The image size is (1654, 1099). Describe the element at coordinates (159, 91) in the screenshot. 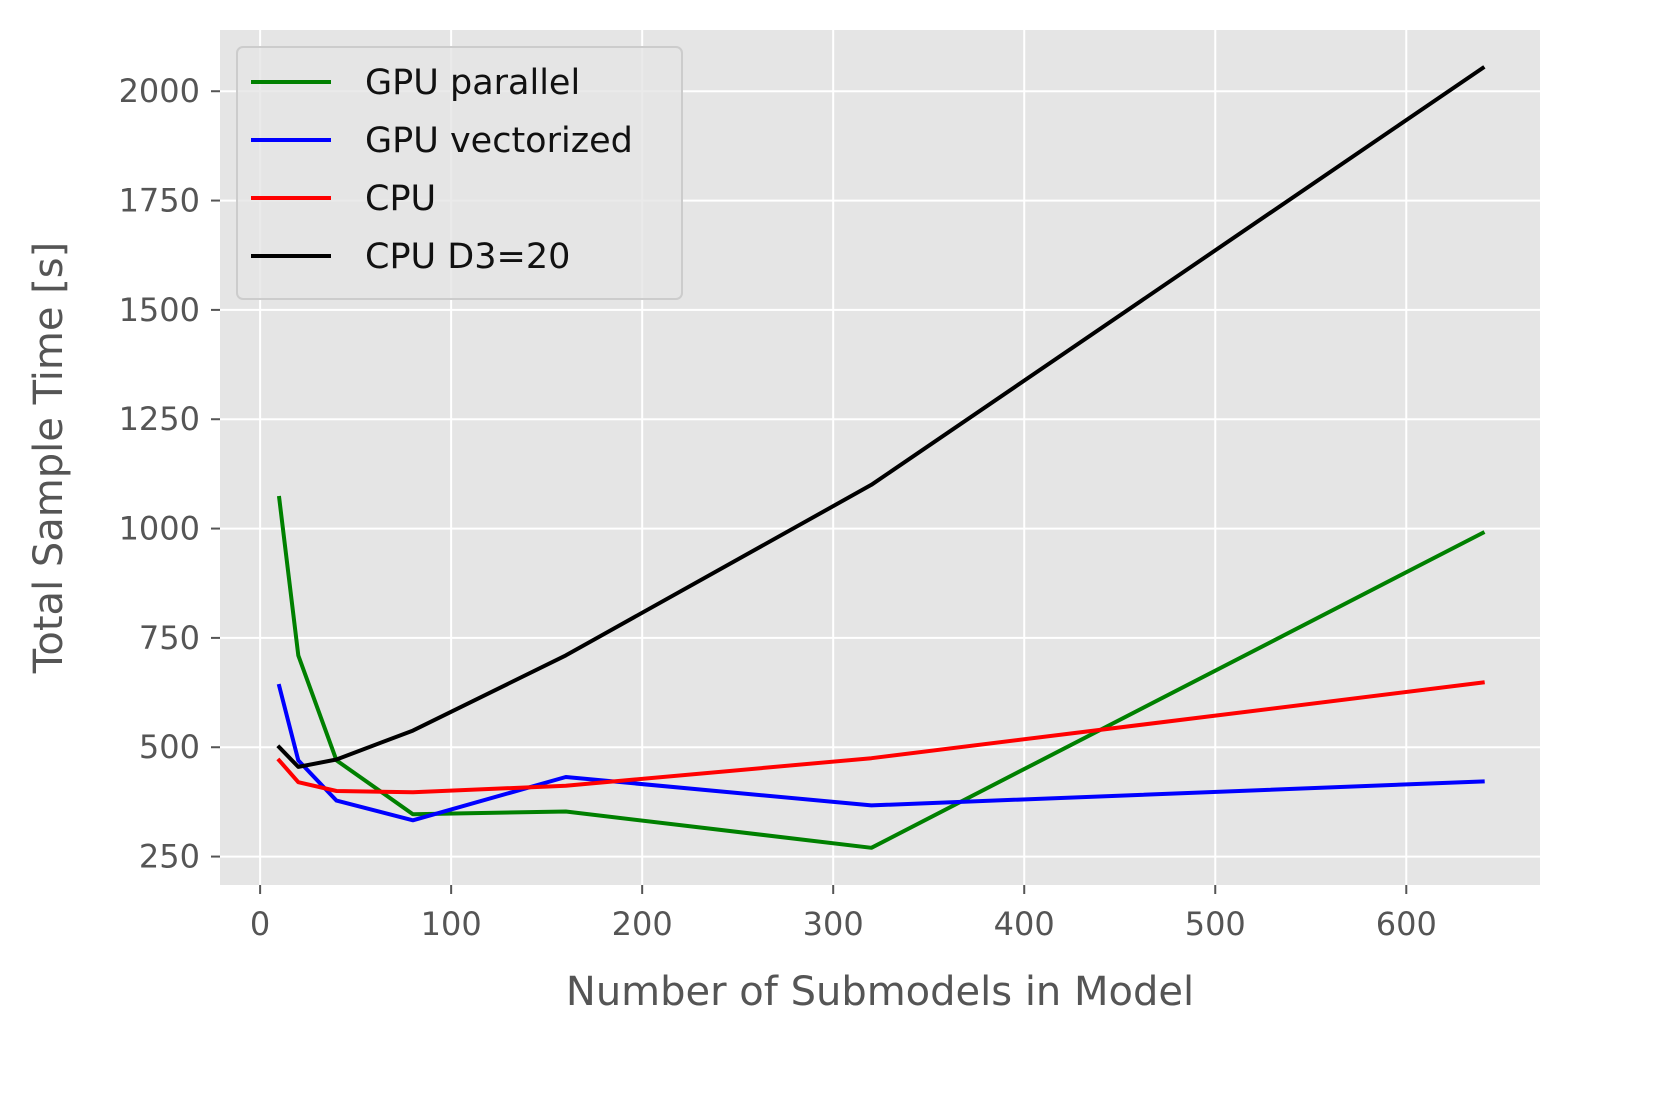

I see `y-tick-label: 2000` at that location.